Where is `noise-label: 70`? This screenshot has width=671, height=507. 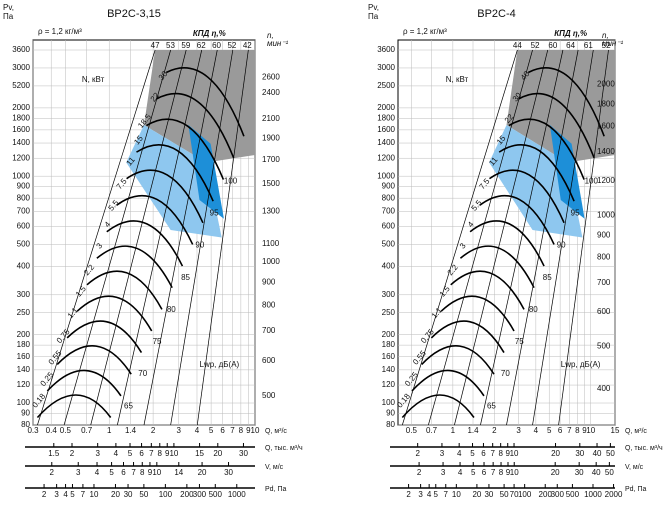
noise-label: 70 is located at coordinates (505, 373).